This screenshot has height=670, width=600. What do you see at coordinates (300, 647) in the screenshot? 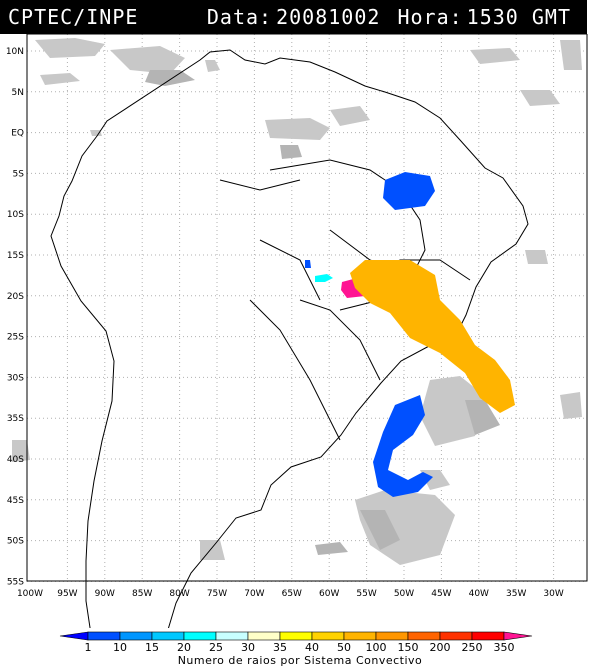
I see `colorbar-labels: 1 10 15 20 25 30 35 40 50 100 150 200 250 350` at bounding box center [300, 647].